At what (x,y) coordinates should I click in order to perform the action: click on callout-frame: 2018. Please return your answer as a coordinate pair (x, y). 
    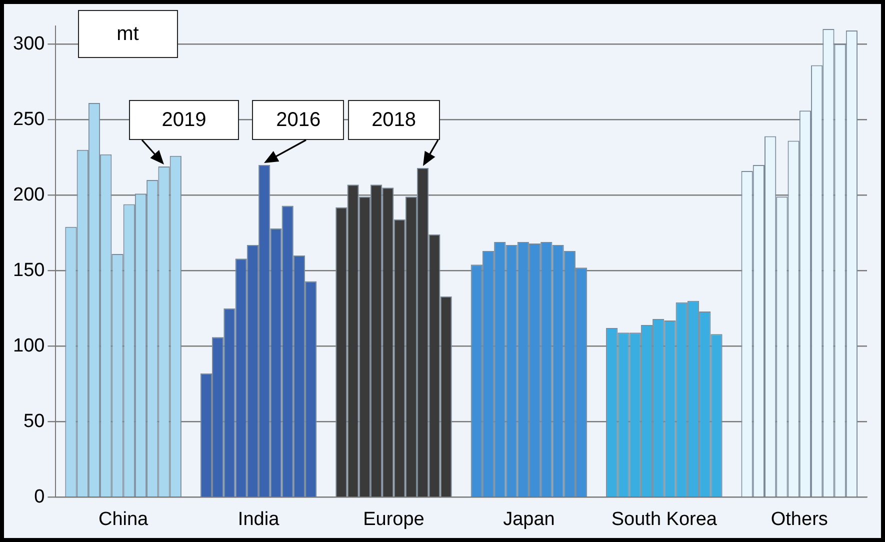
    Looking at the image, I should click on (394, 120).